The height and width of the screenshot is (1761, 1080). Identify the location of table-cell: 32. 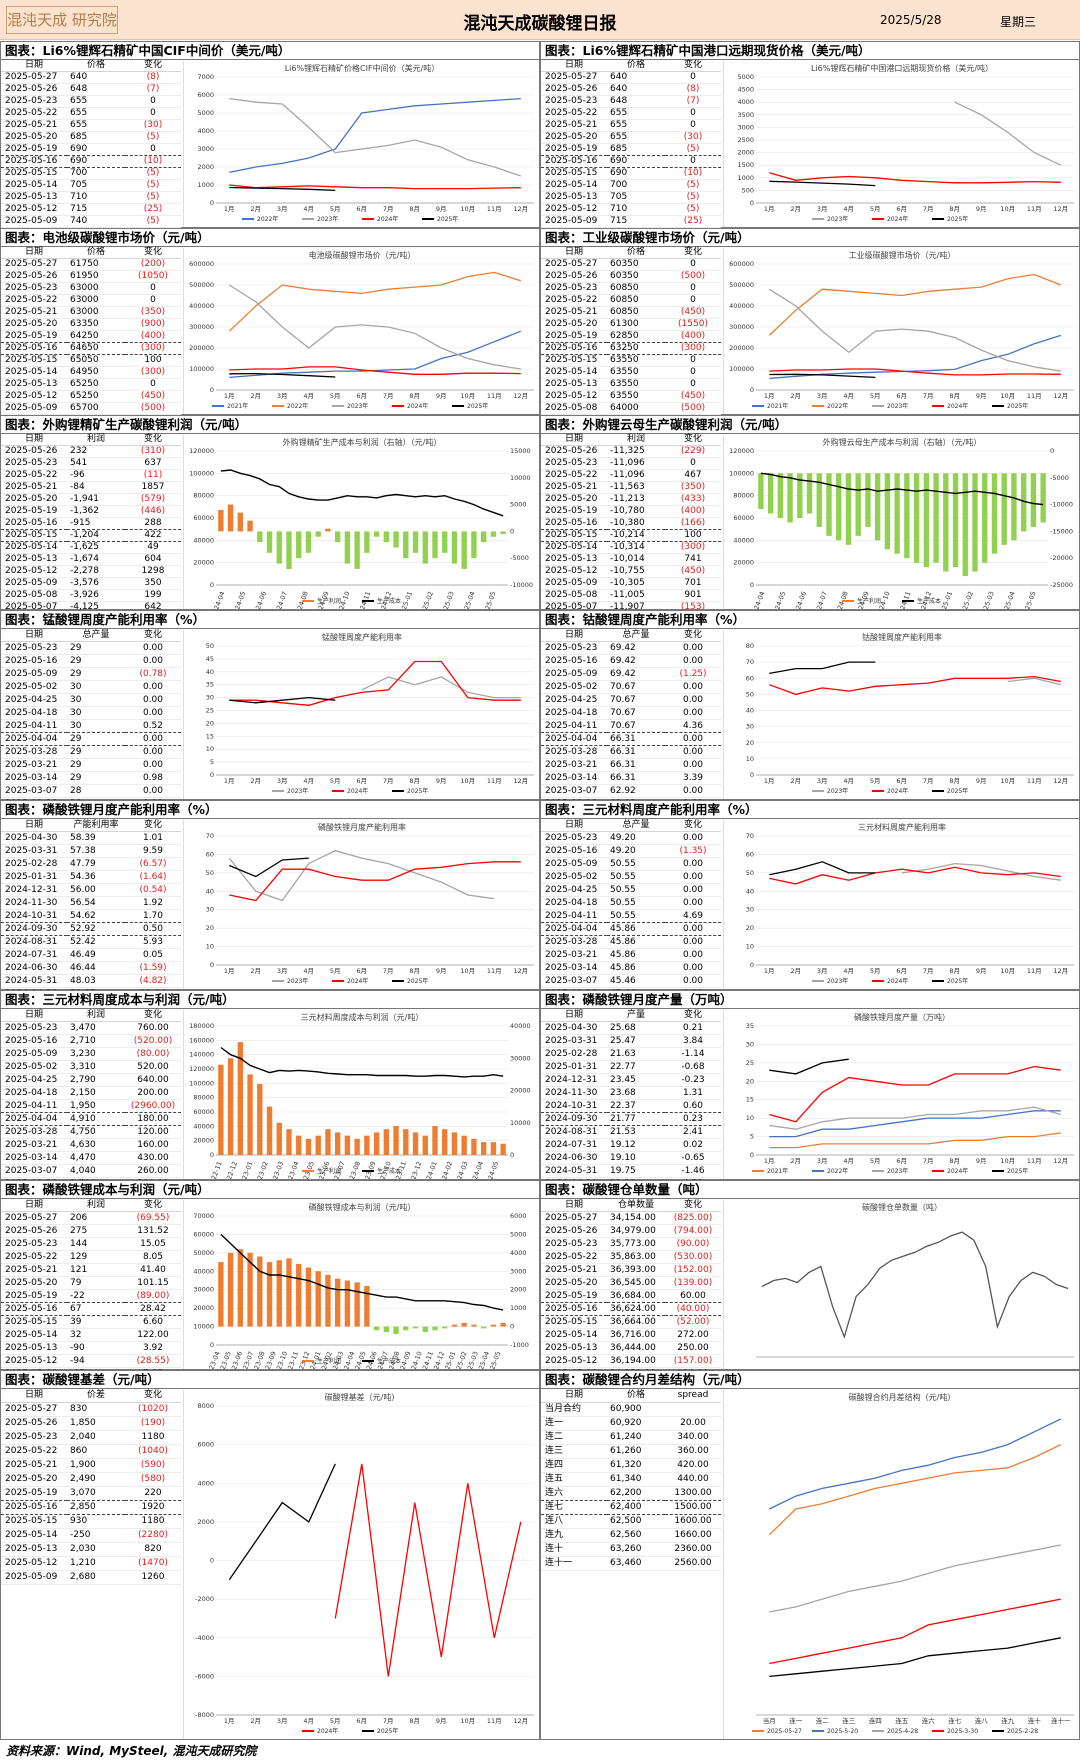
(96, 1335).